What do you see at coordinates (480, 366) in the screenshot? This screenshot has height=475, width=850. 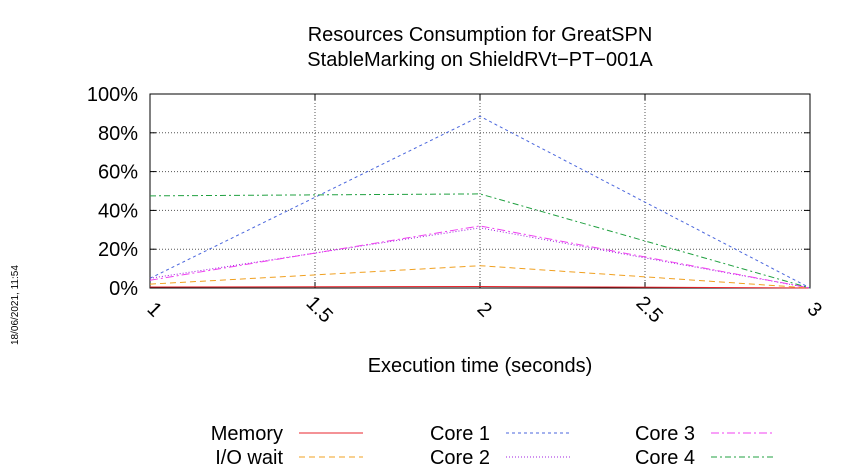 I see `x-axis-label: Execution time (seconds)` at bounding box center [480, 366].